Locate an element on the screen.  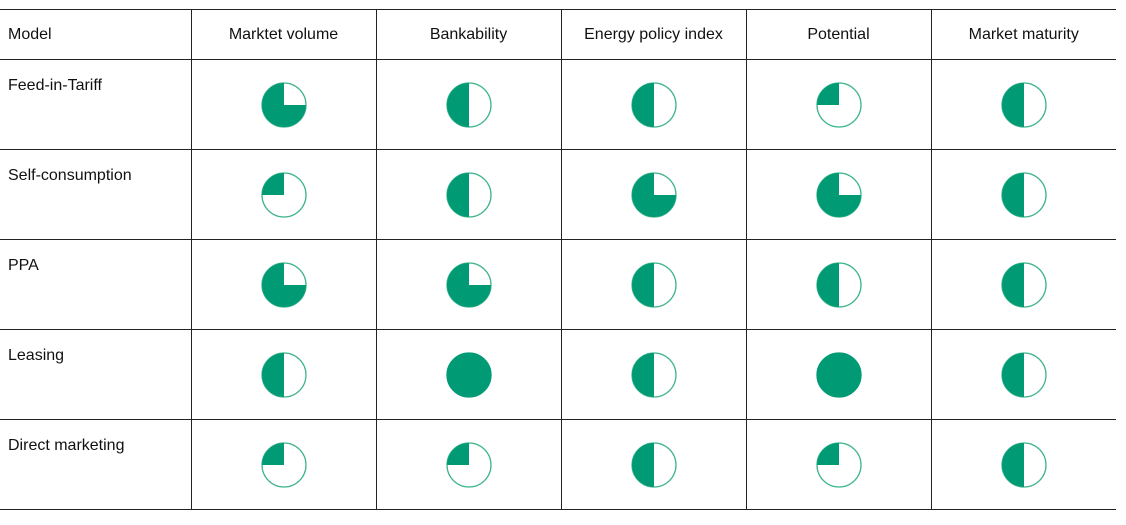
header-energy-policy-index: Energy policy index is located at coordinates (653, 34).